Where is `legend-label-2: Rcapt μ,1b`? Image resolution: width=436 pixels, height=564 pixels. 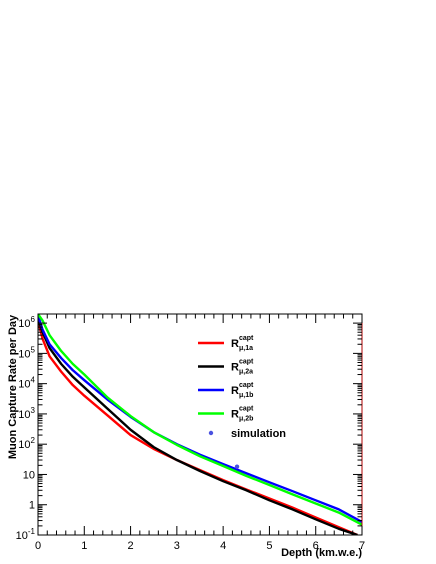
legend-label-2: Rcapt μ,1b is located at coordinates (242, 390).